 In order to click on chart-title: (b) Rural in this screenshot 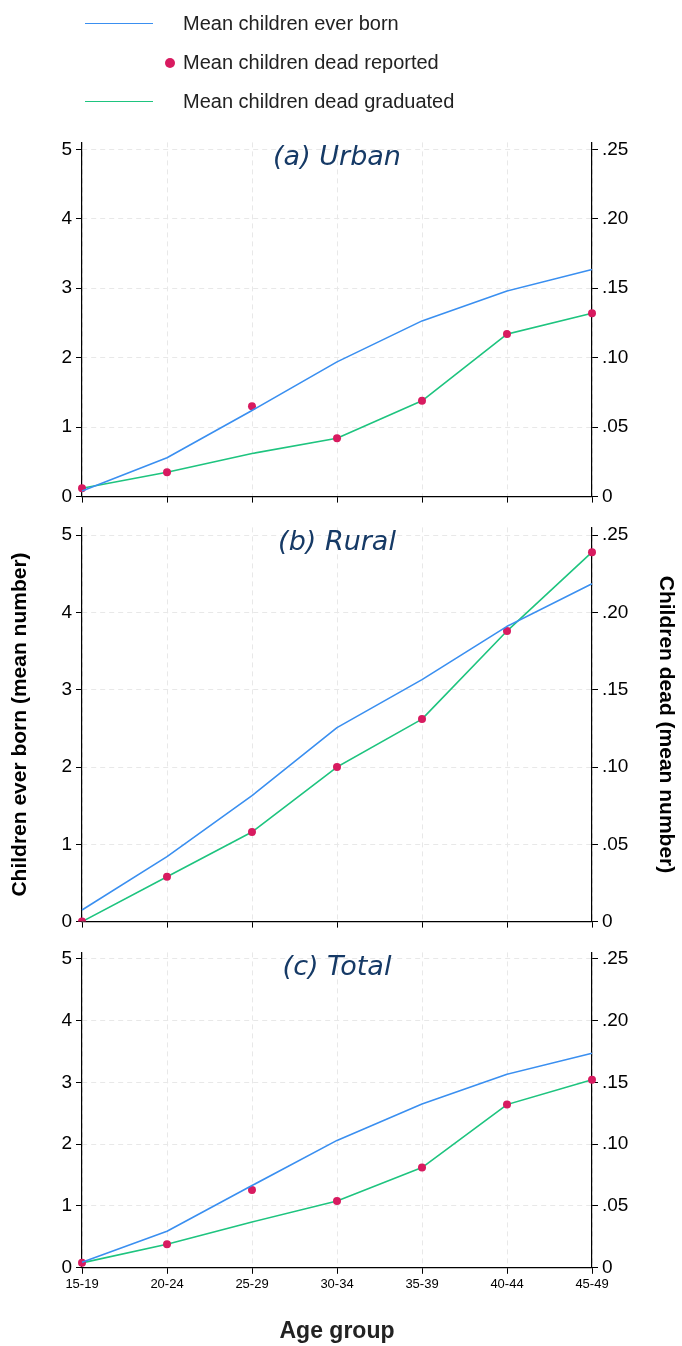, I will do `click(337, 540)`.